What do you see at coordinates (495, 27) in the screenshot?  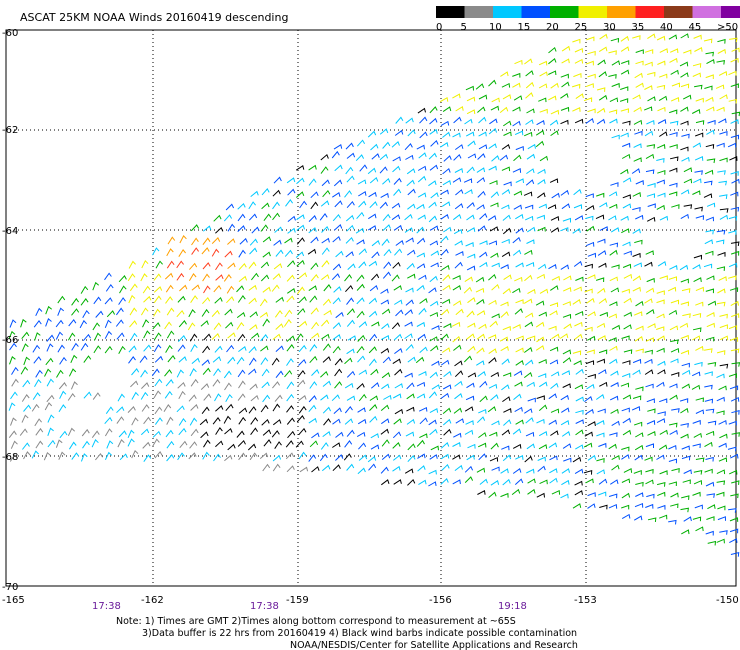 I see `legend-label: 10` at bounding box center [495, 27].